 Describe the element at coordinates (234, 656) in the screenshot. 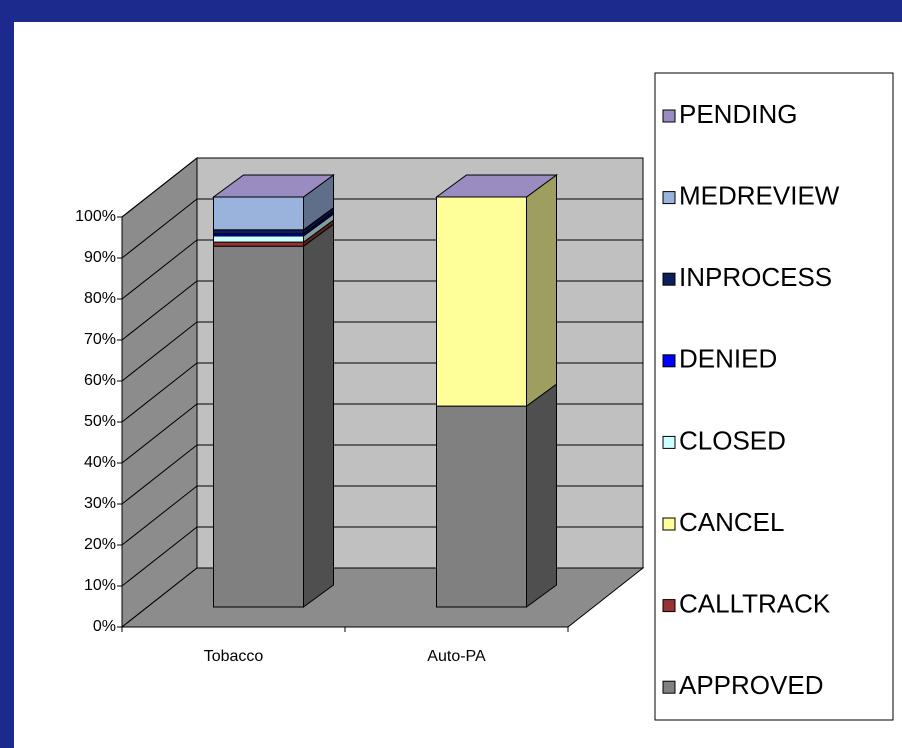

I see `x-tick-label: Tobacco` at that location.